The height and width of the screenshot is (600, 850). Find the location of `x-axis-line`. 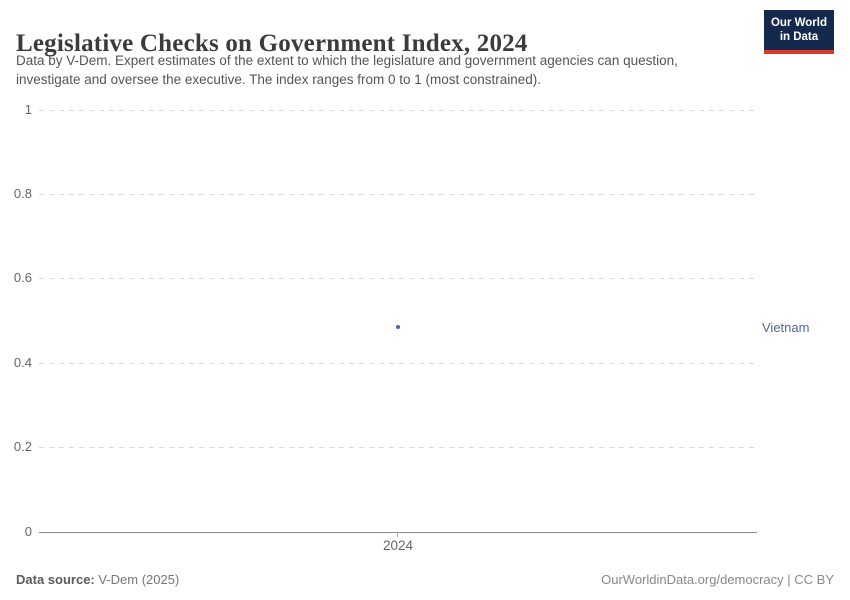

x-axis-line is located at coordinates (398, 532).